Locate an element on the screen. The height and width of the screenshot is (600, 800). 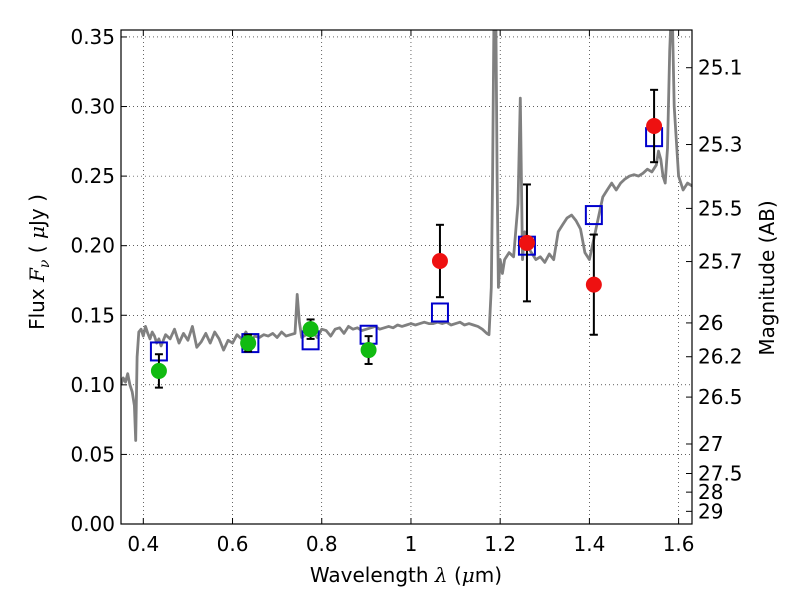
x-tick-label: 1.4 is located at coordinates (589, 544).